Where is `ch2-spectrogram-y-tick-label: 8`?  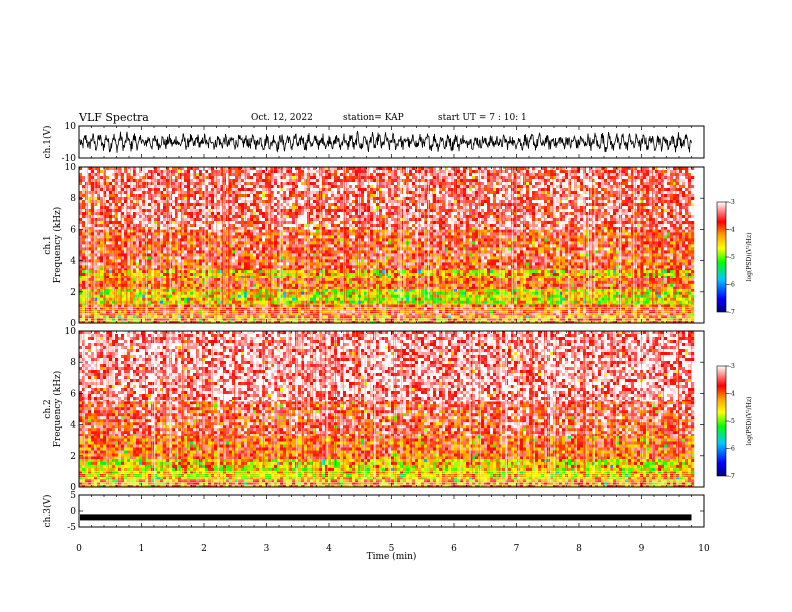 ch2-spectrogram-y-tick-label: 8 is located at coordinates (73, 363).